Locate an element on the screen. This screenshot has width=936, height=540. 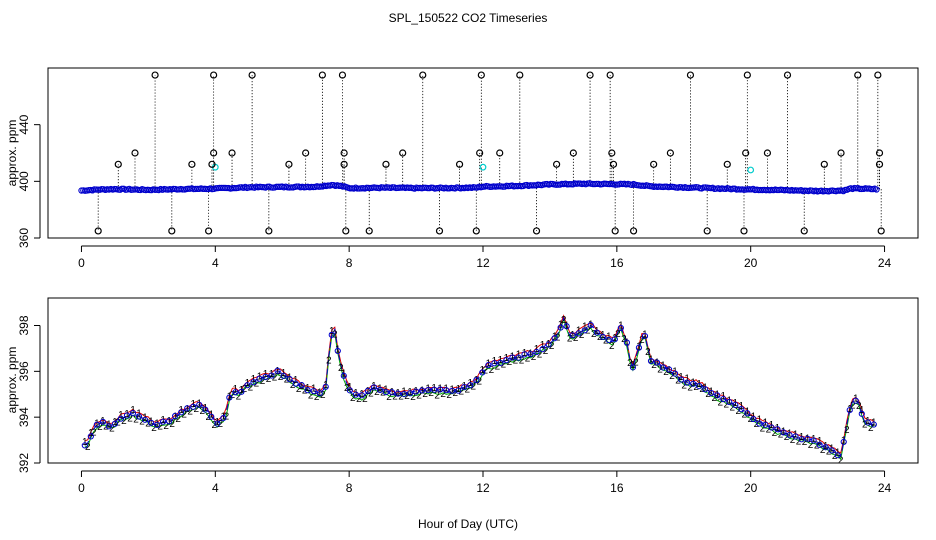
bottom-x-axis: 0 4 8 12 16 20 24 is located at coordinates (485, 482).